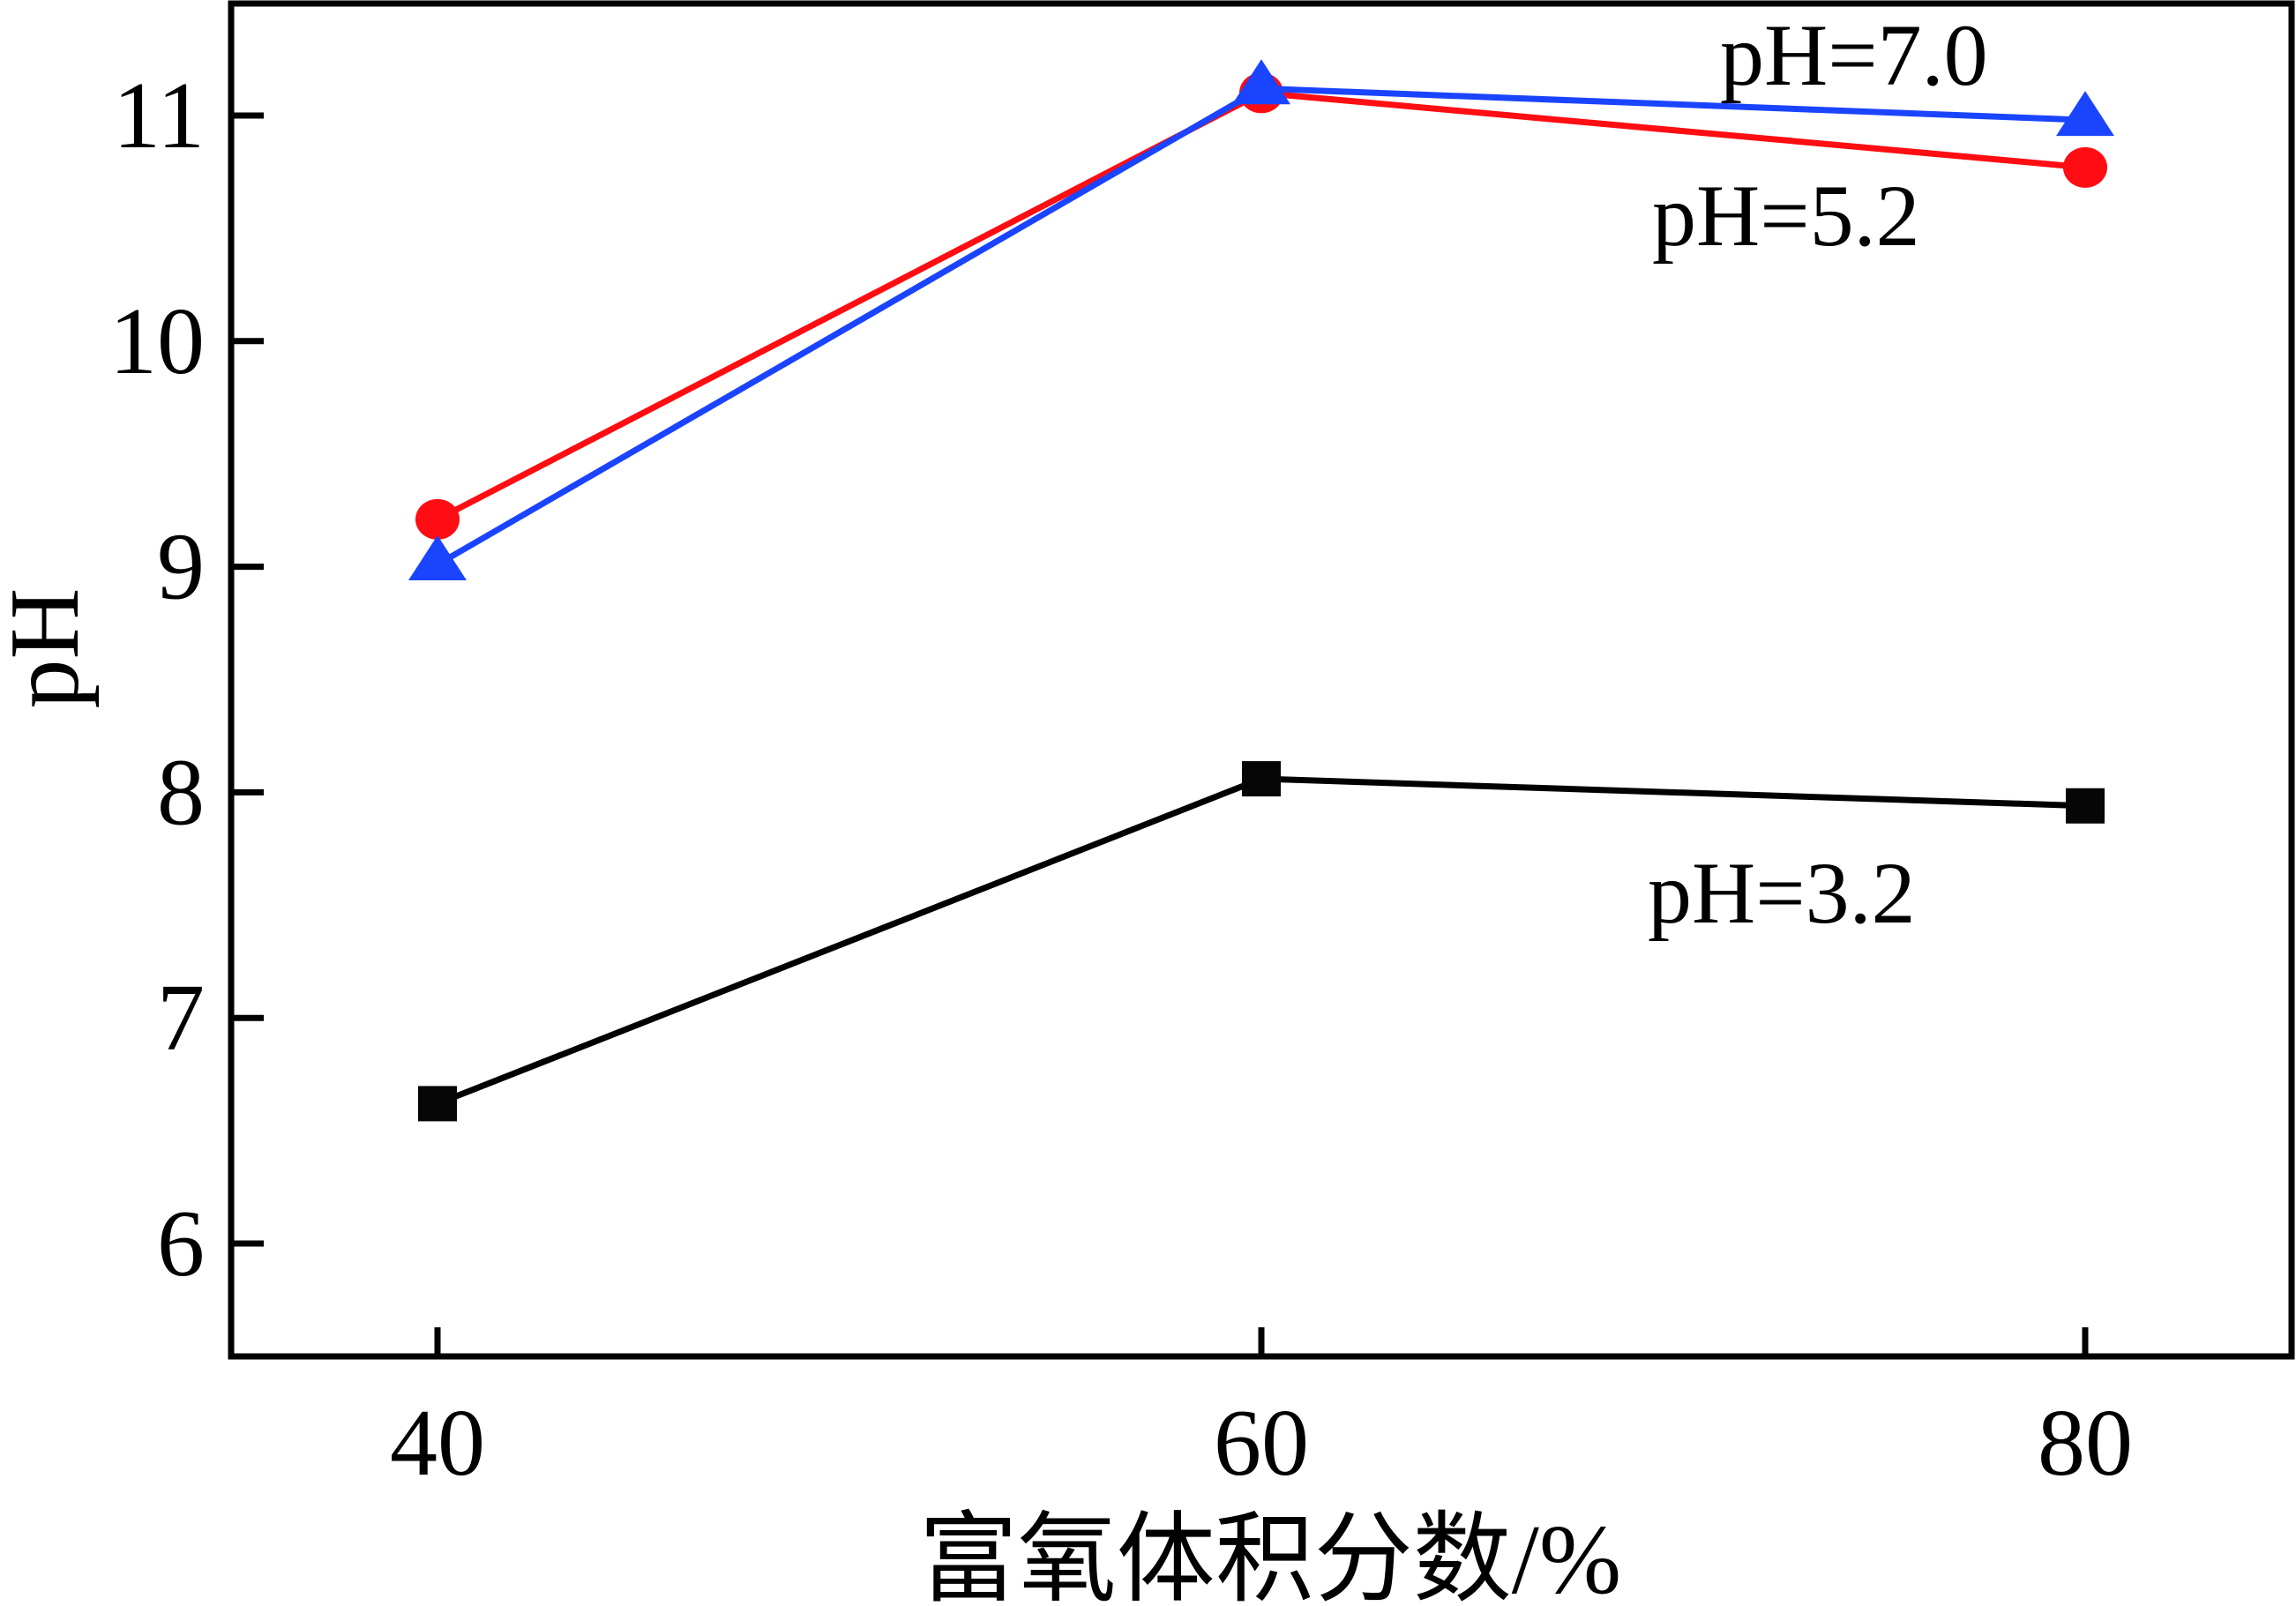 The width and height of the screenshot is (2296, 1606). What do you see at coordinates (181, 793) in the screenshot?
I see `y-tick-label: 8` at bounding box center [181, 793].